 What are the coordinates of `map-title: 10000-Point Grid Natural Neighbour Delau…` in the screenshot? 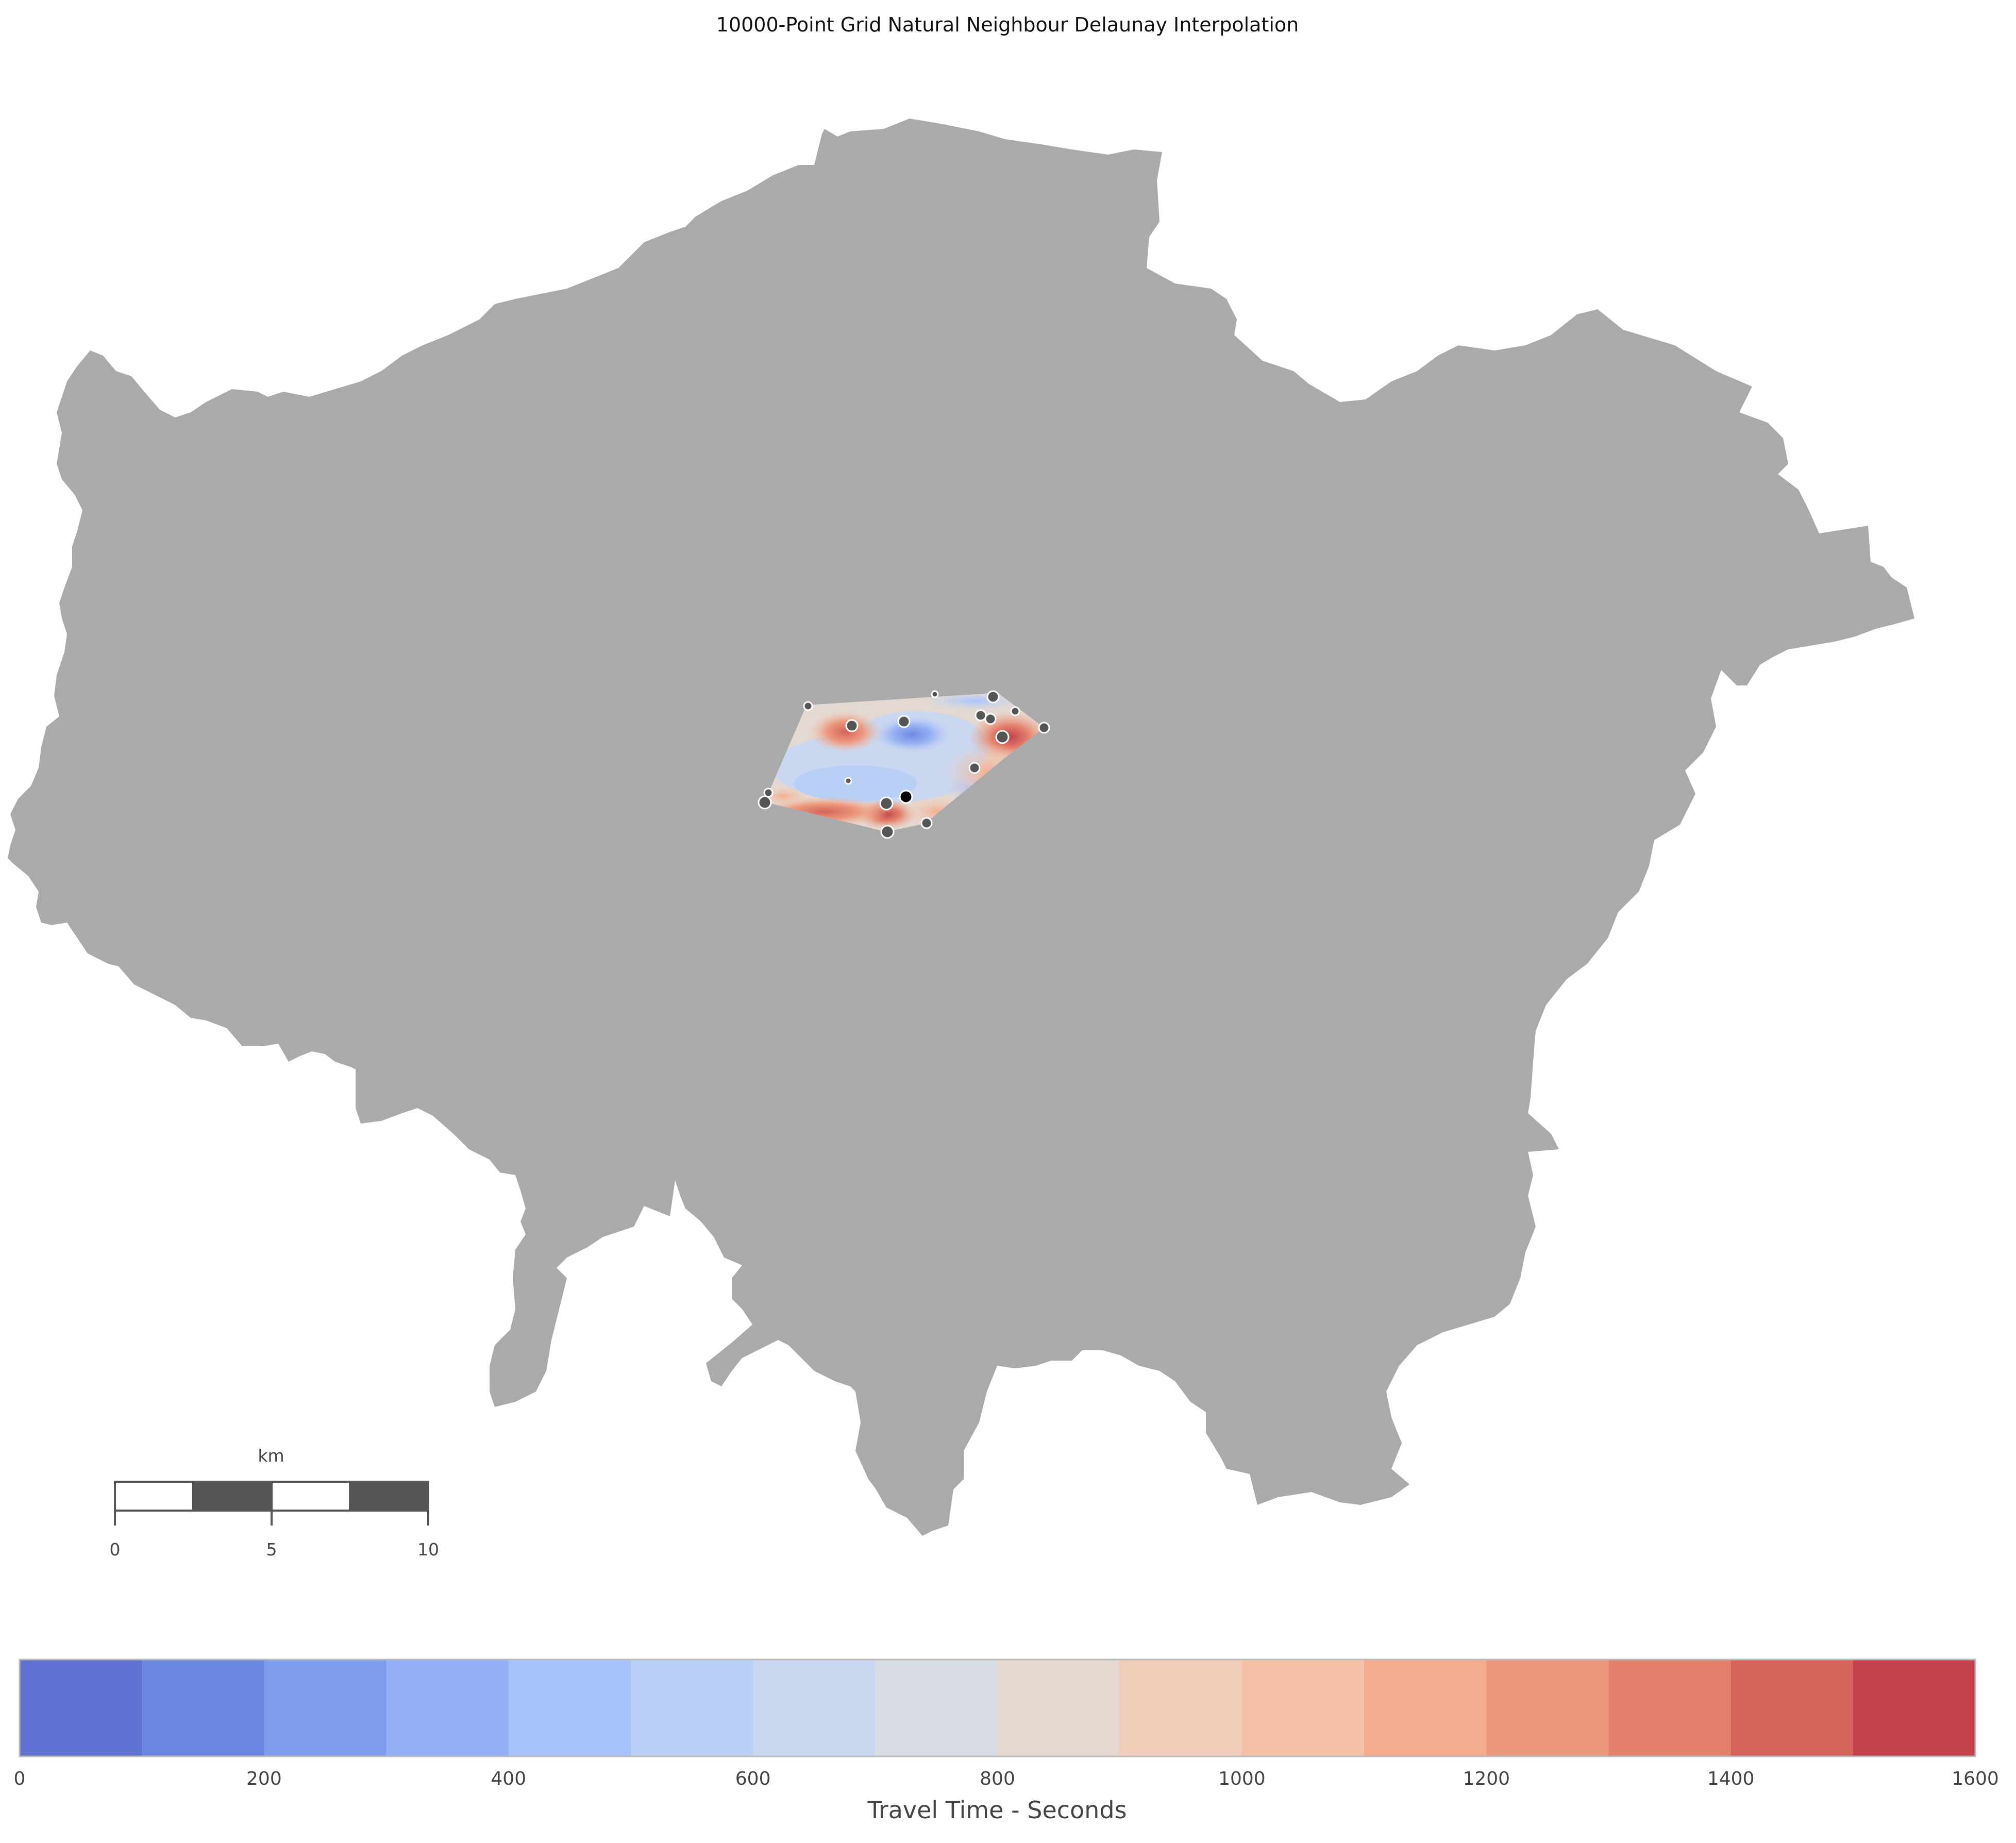 It's located at (1007, 24).